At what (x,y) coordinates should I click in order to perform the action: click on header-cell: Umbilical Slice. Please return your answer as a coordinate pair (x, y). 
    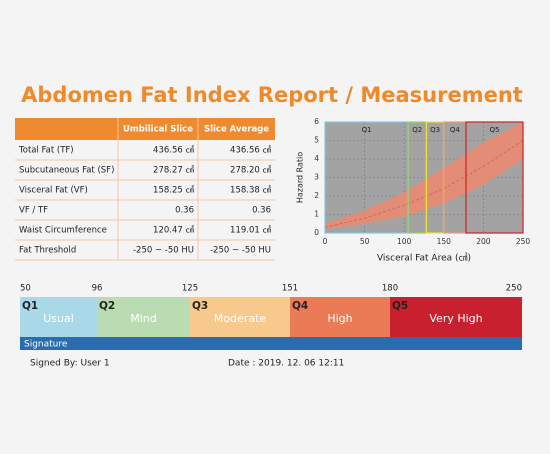
    Looking at the image, I should click on (158, 130).